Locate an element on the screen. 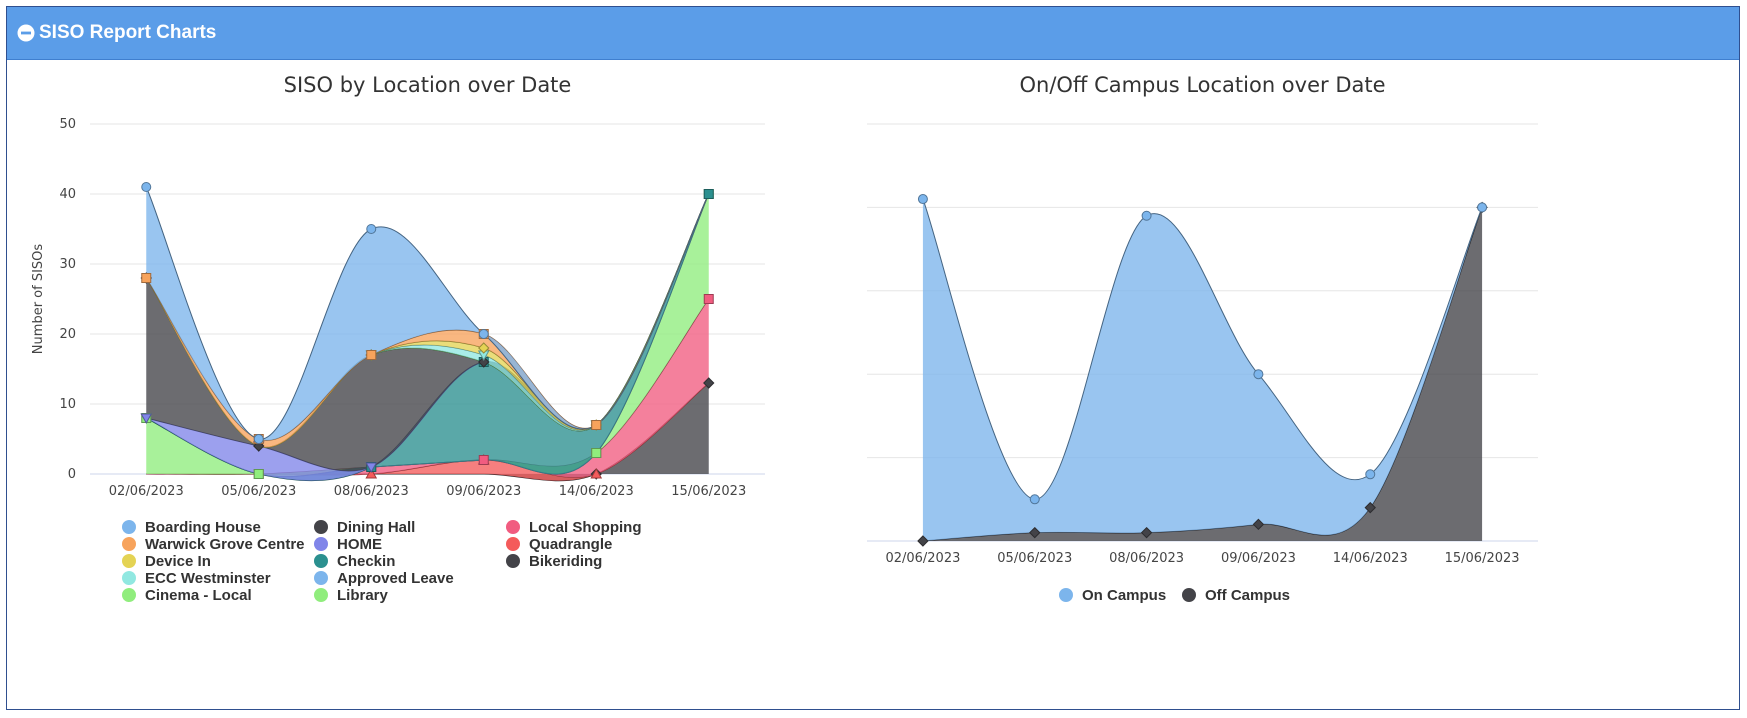  library-point is located at coordinates (596, 453).